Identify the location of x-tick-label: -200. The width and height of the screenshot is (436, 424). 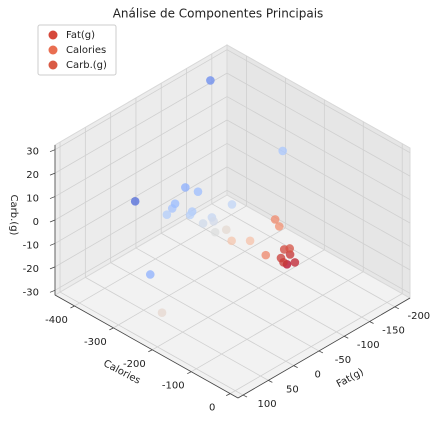
(418, 316).